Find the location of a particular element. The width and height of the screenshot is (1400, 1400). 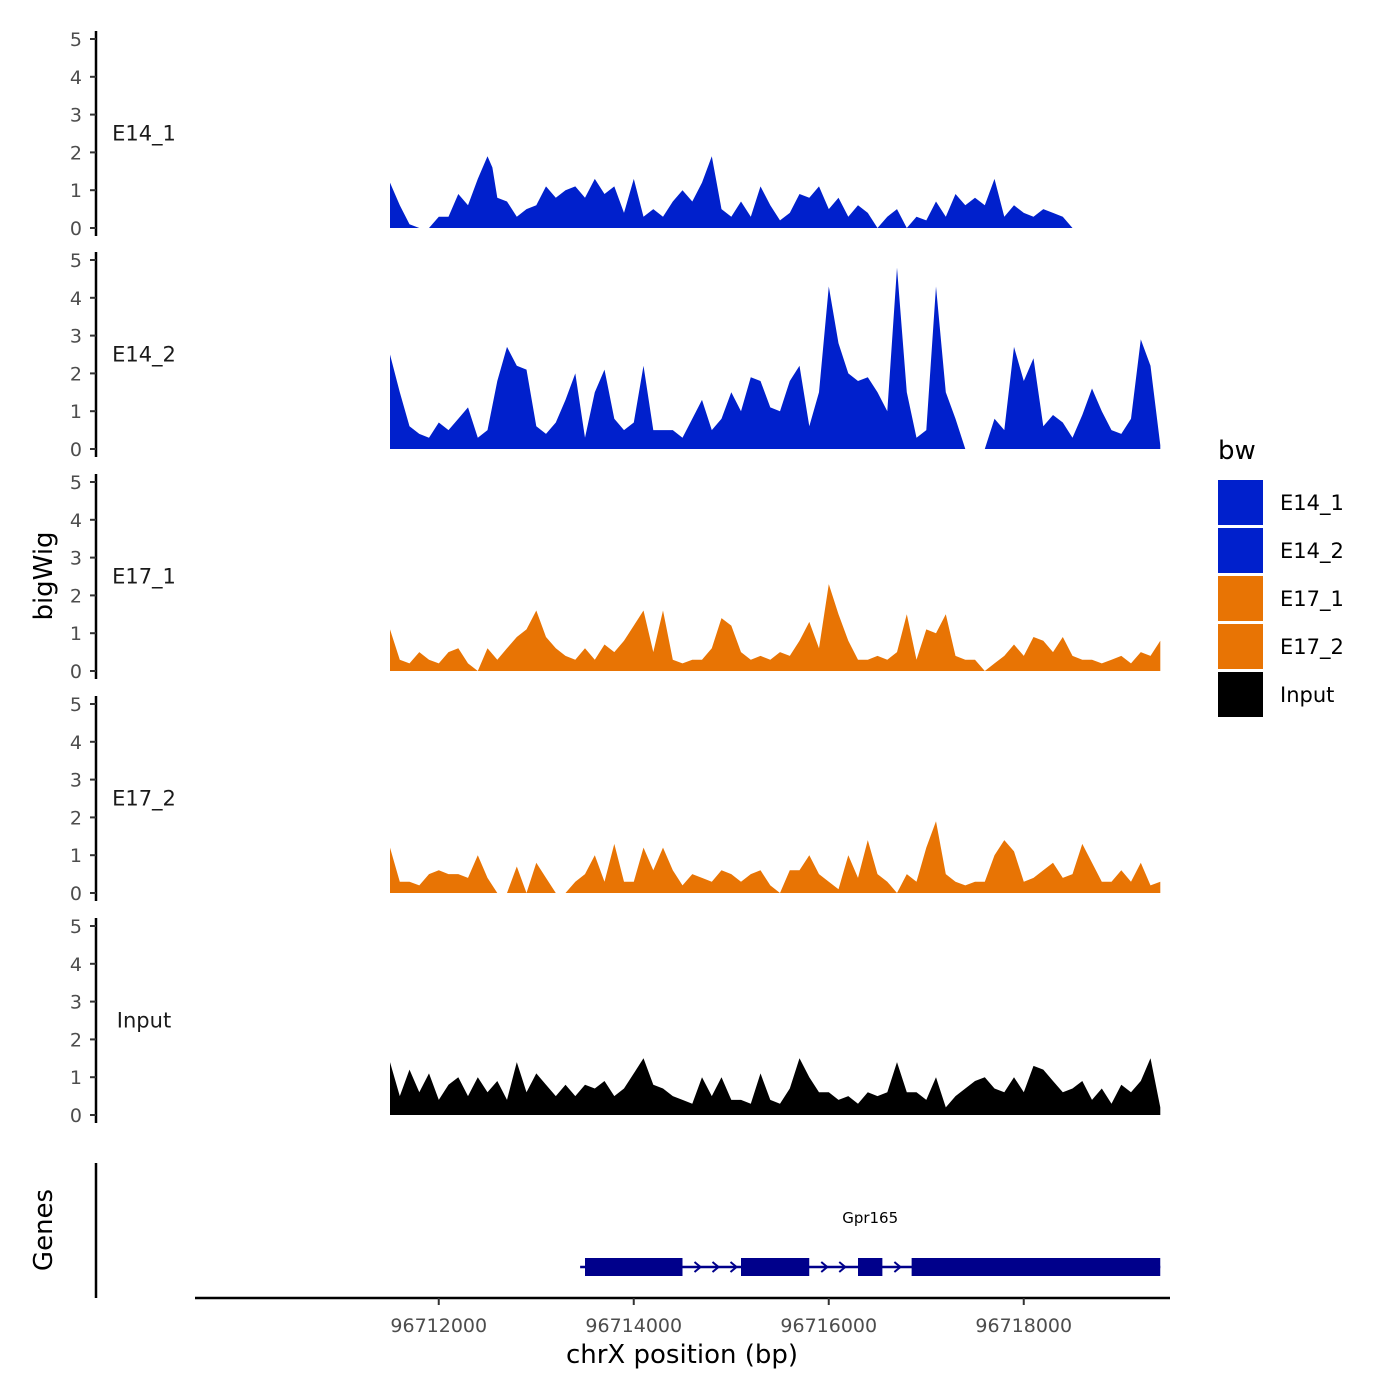

gene-models: Gpr165 is located at coordinates (870, 1242).